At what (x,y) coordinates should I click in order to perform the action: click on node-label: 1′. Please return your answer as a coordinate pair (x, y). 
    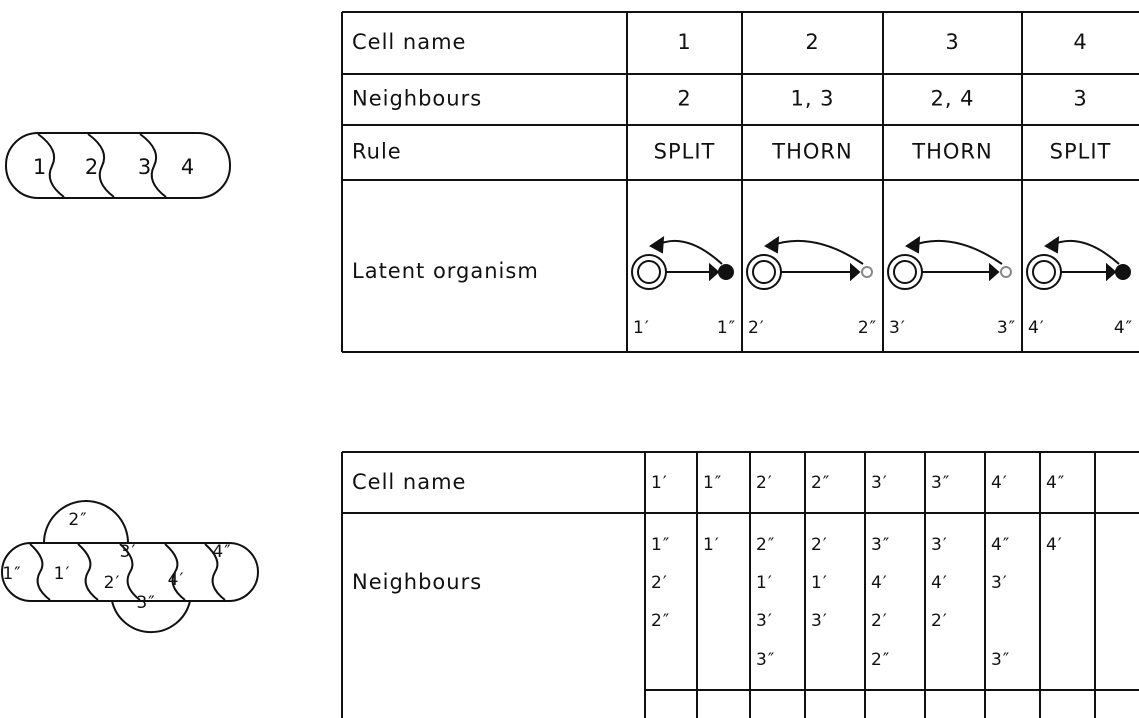
    Looking at the image, I should click on (641, 328).